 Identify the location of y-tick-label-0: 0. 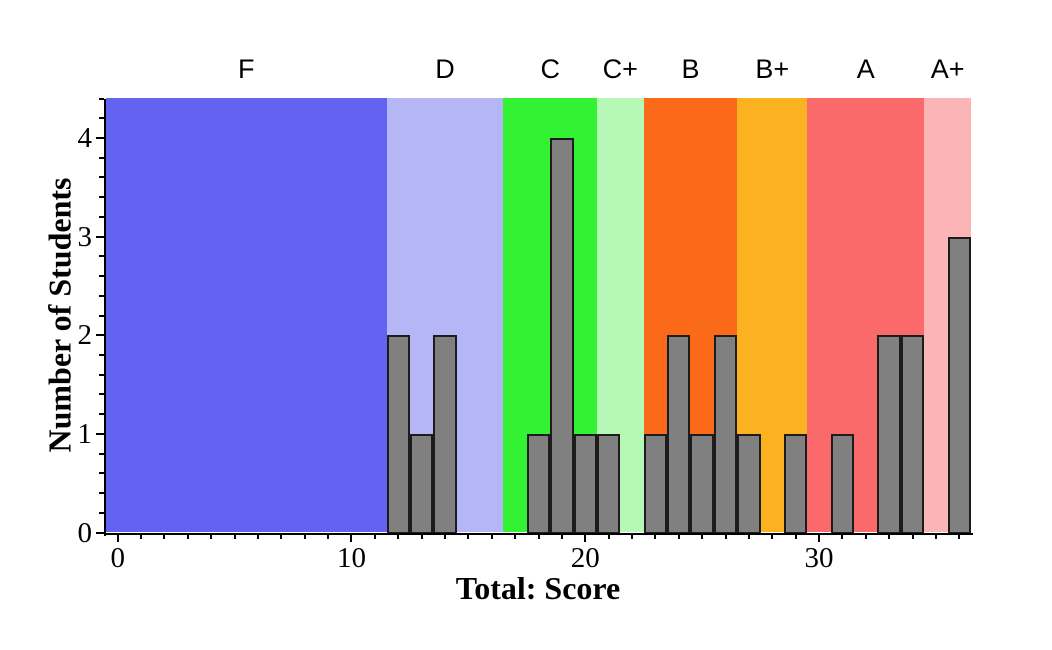
(85, 532).